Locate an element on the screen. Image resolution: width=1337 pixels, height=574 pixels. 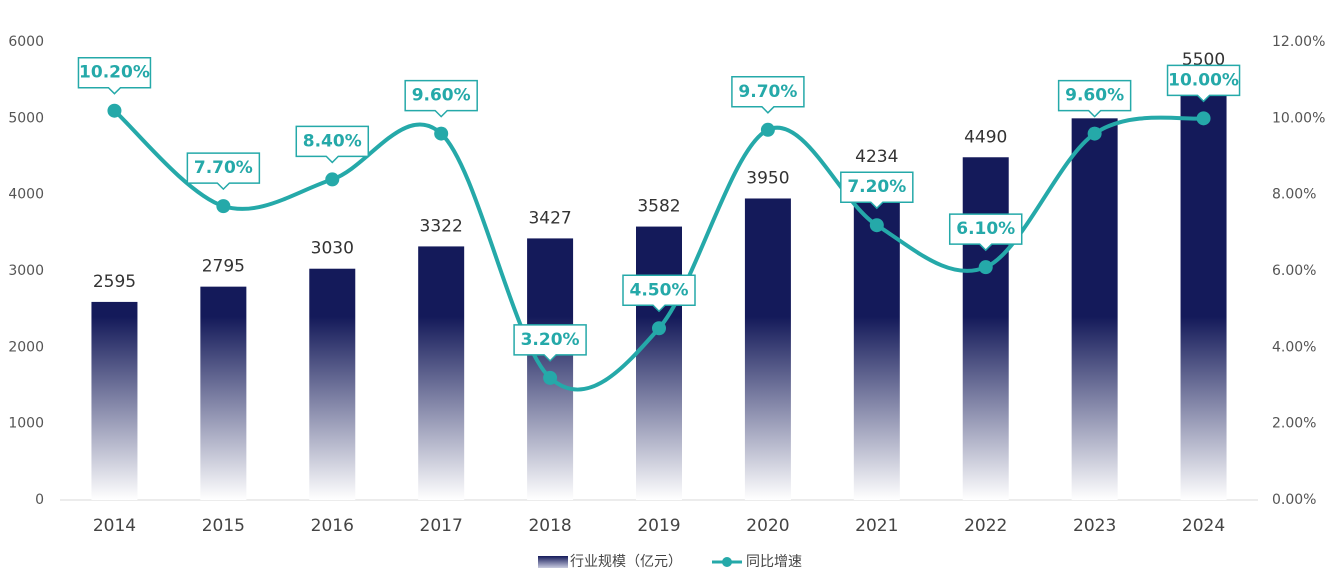
x-tick-label: 2022 is located at coordinates (985, 526).